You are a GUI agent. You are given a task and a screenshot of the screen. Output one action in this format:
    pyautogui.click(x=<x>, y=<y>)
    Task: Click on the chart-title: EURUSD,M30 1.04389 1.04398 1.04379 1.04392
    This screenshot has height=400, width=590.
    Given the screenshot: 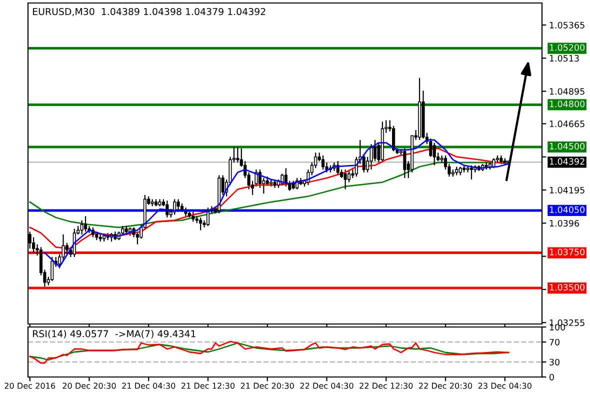 What is the action you would take?
    pyautogui.click(x=149, y=12)
    